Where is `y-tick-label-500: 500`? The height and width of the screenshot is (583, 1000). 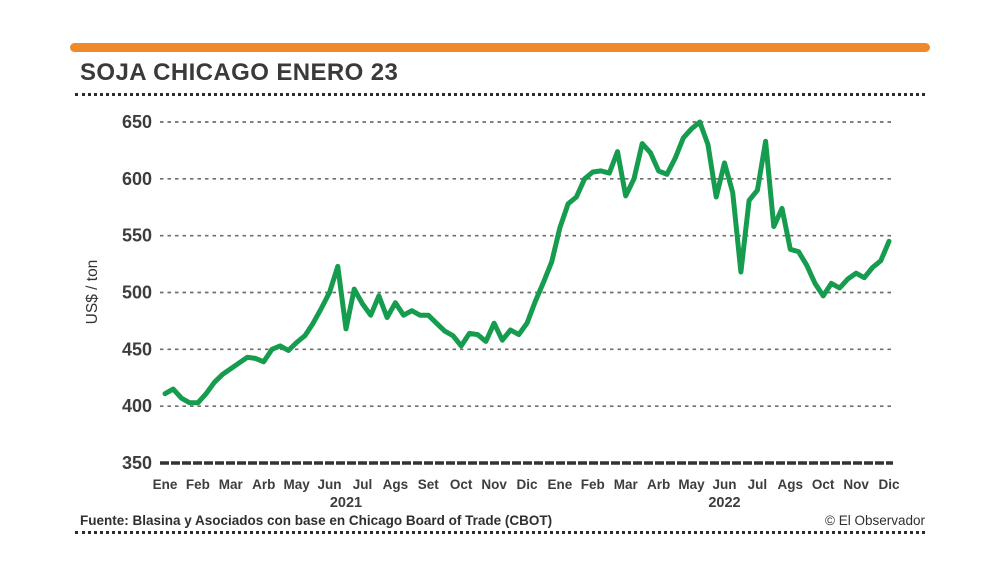
y-tick-label-500: 500 is located at coordinates (137, 293).